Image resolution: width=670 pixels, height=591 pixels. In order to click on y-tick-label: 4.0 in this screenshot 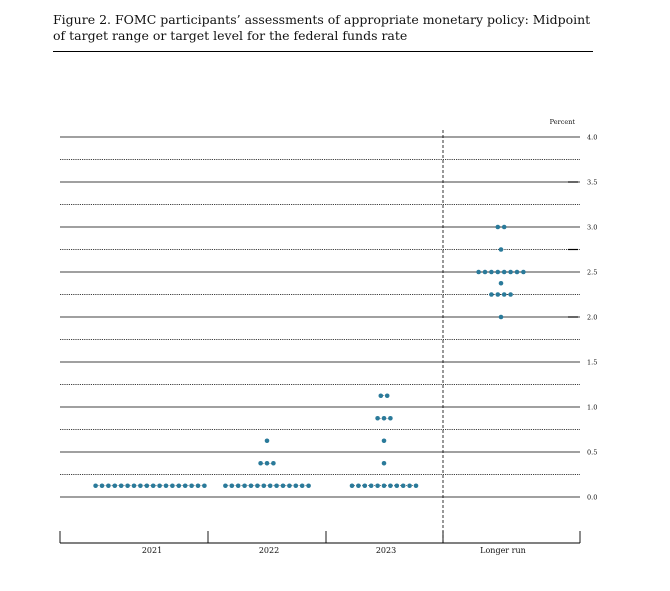, I will do `click(592, 137)`.